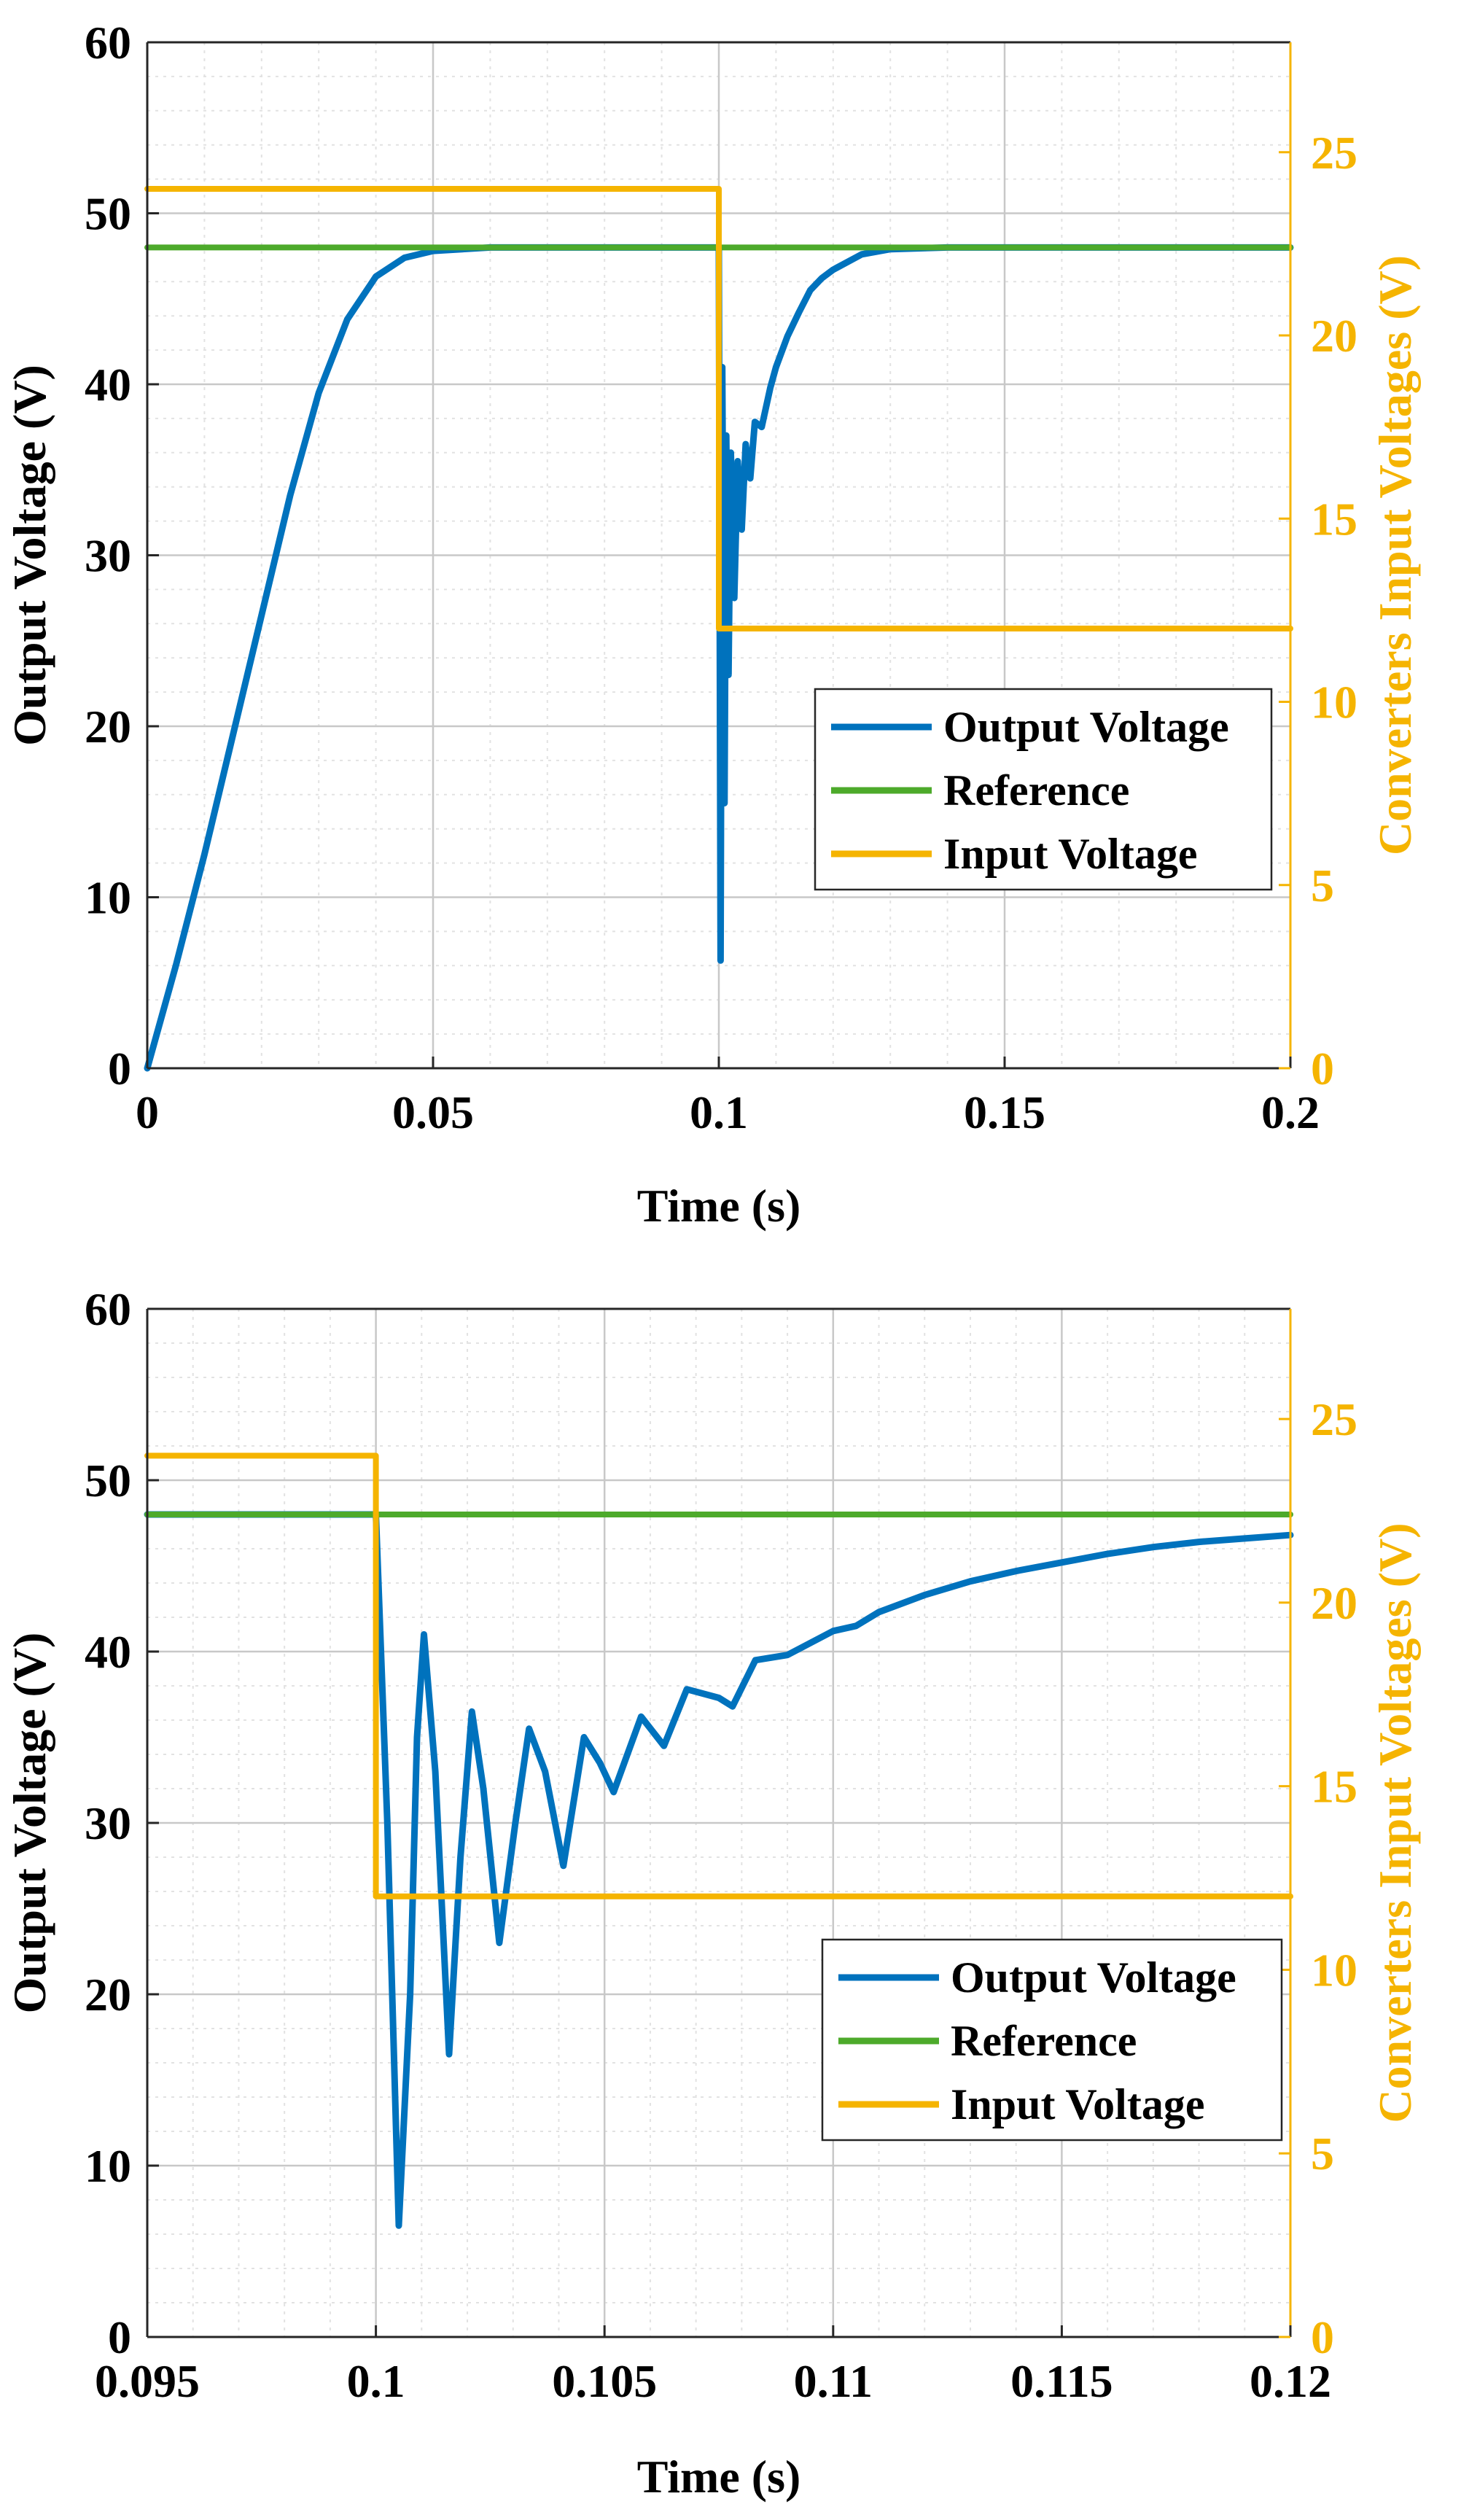  Describe the element at coordinates (147, 1112) in the screenshot. I see `x-tick-label: 0` at that location.